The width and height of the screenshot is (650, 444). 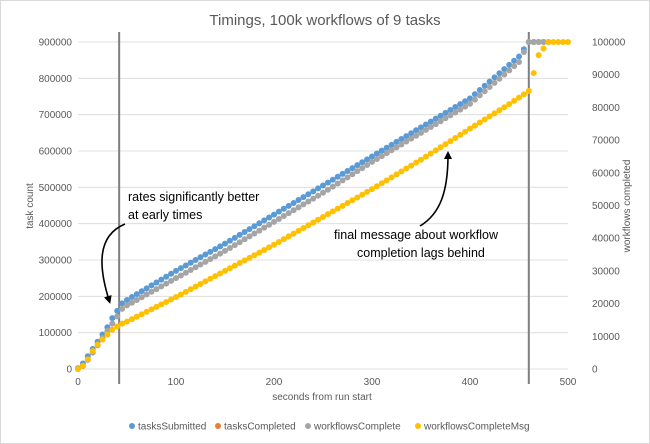 I want to click on y2-tick-label: 80000, so click(x=606, y=108).